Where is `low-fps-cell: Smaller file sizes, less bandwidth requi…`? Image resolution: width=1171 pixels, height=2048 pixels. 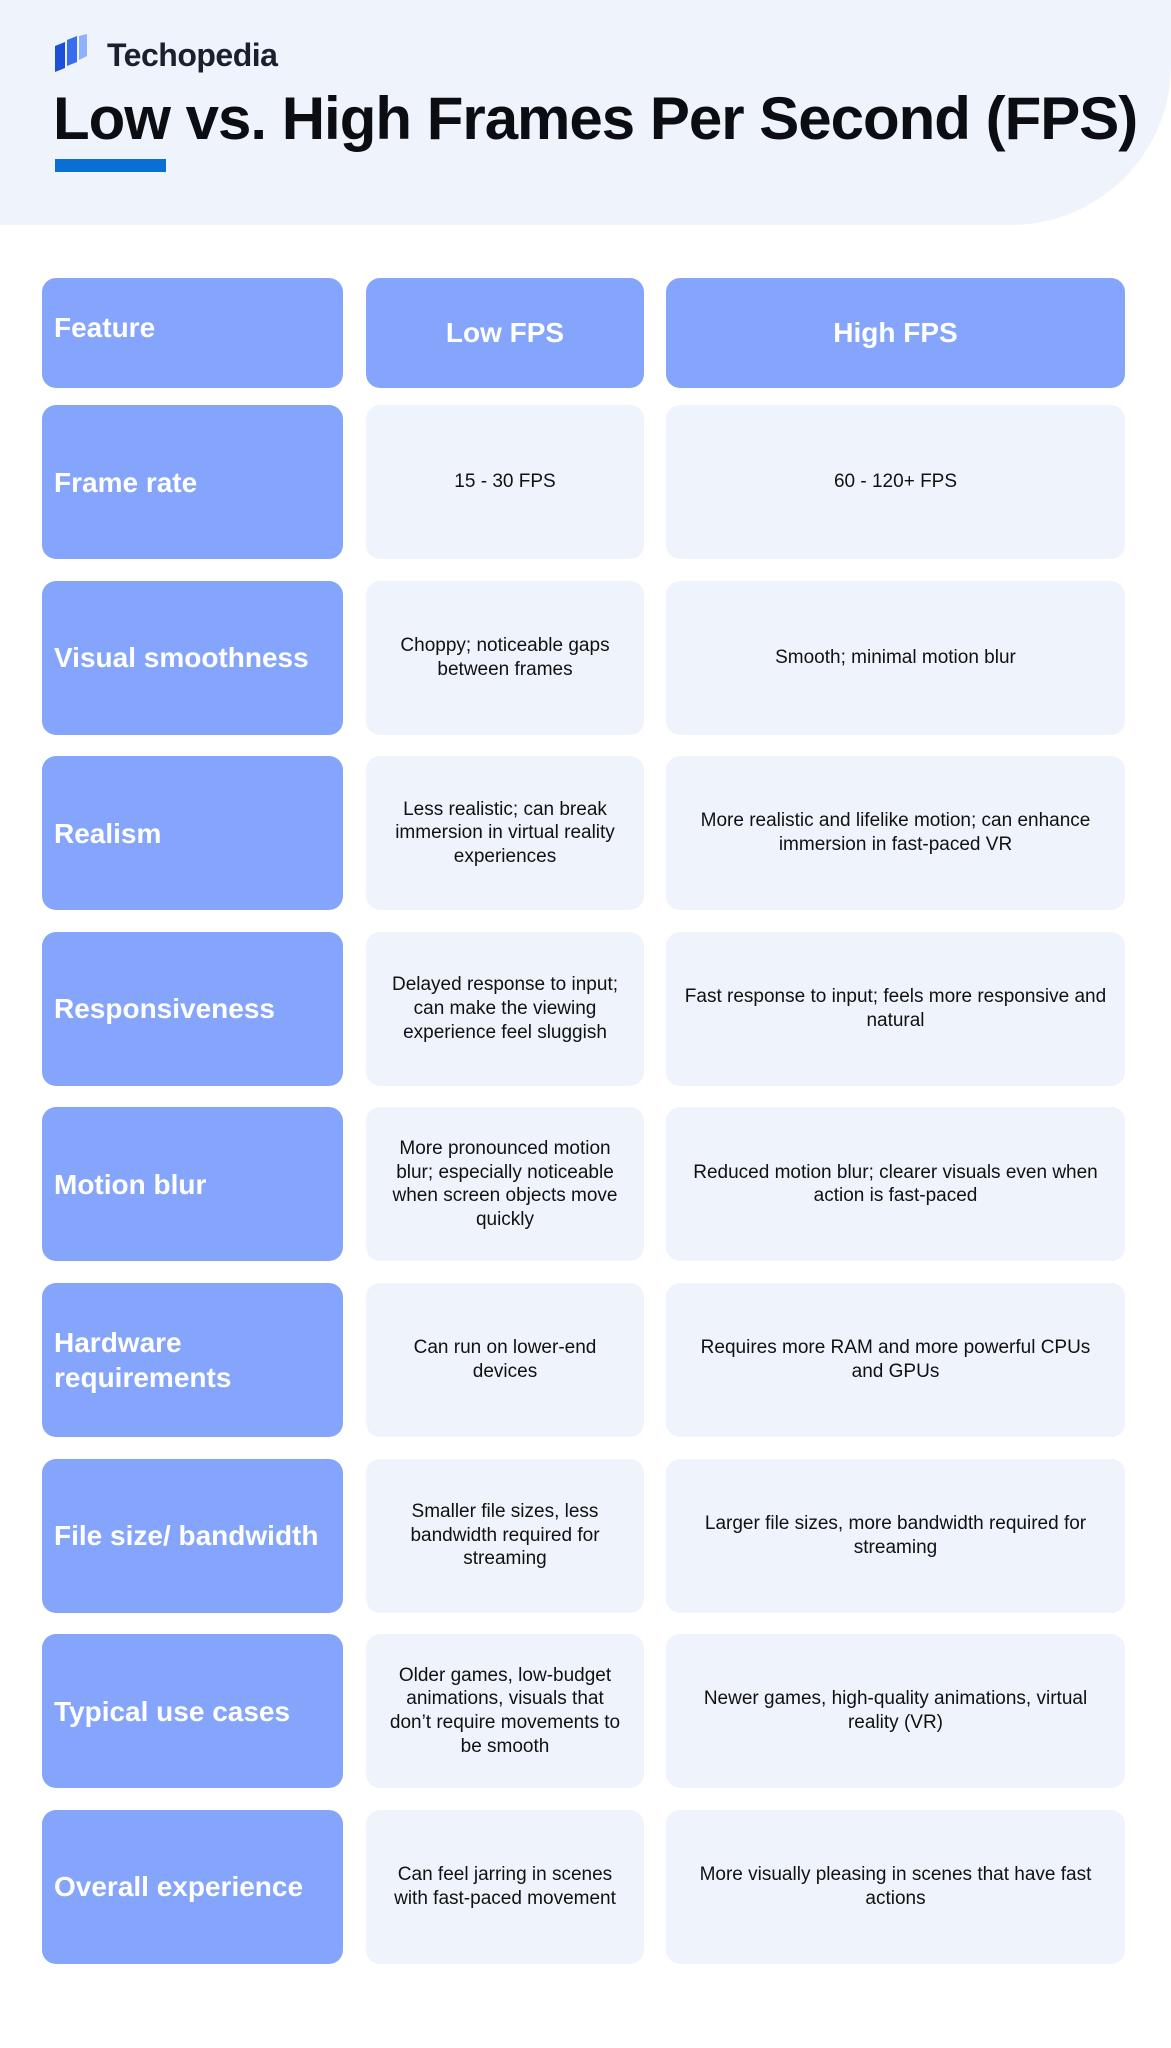
low-fps-cell: Smaller file sizes, less bandwidth requi… is located at coordinates (505, 1535).